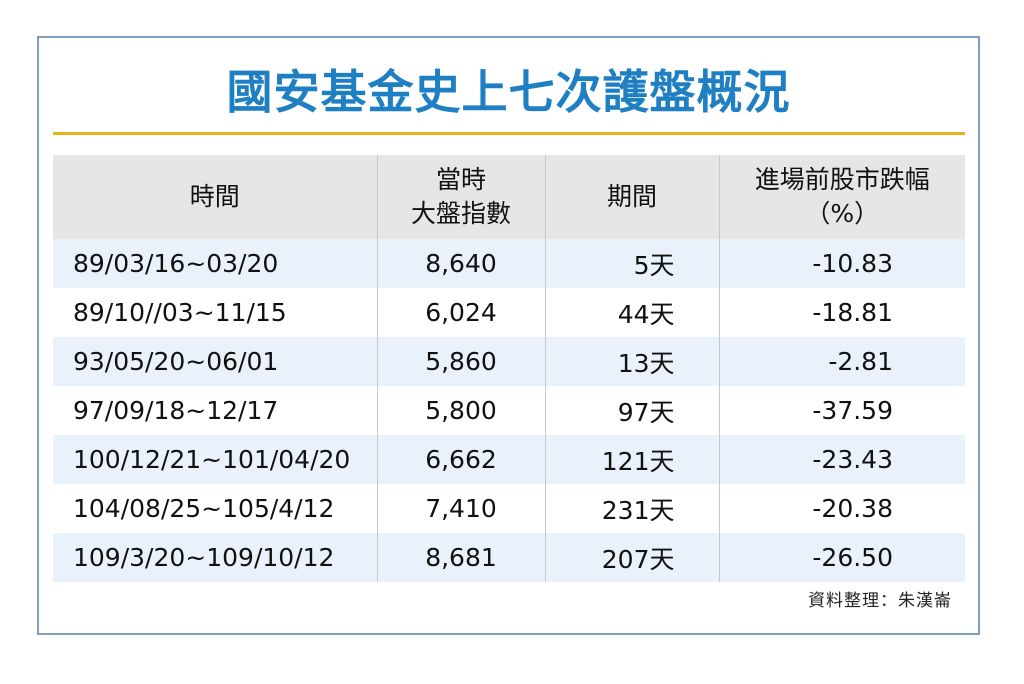 Image resolution: width=1024 pixels, height=684 pixels. Describe the element at coordinates (842, 179) in the screenshot. I see `header-drop-line1: 進場前股市跌幅` at that location.